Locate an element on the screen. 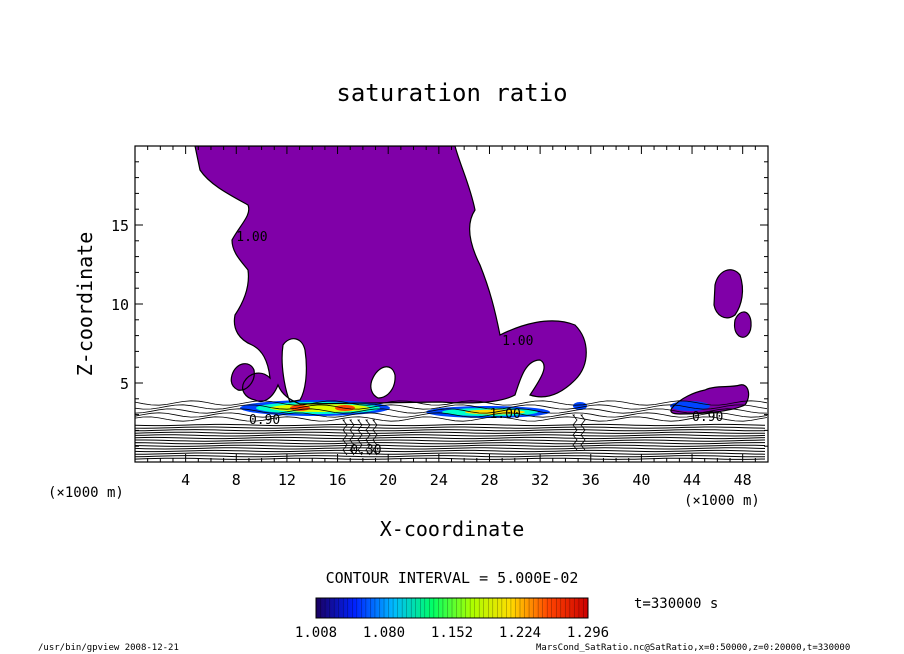  x-tick-label: 28 is located at coordinates (489, 480).